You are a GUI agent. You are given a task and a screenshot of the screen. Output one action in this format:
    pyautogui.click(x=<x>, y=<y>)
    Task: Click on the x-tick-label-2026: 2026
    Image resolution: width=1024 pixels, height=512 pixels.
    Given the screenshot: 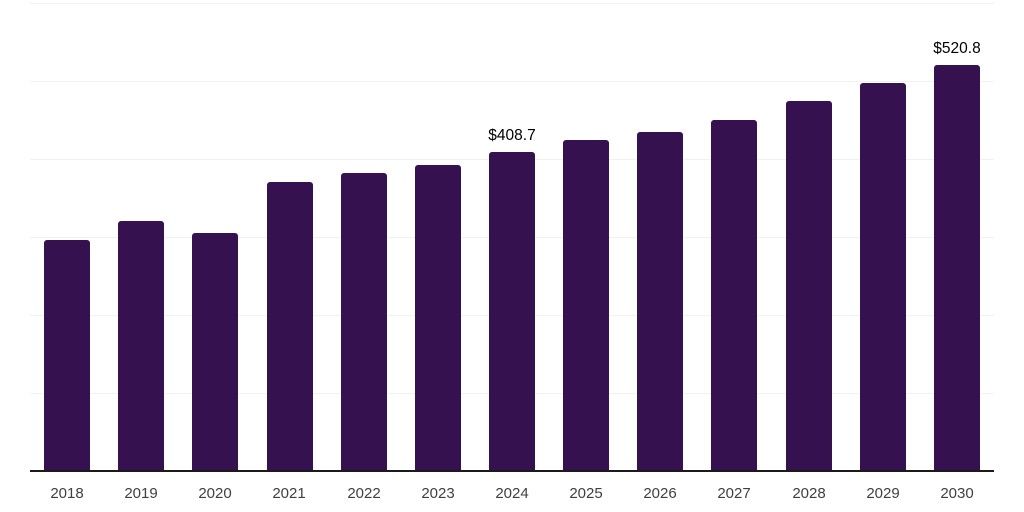 What is the action you would take?
    pyautogui.click(x=660, y=493)
    